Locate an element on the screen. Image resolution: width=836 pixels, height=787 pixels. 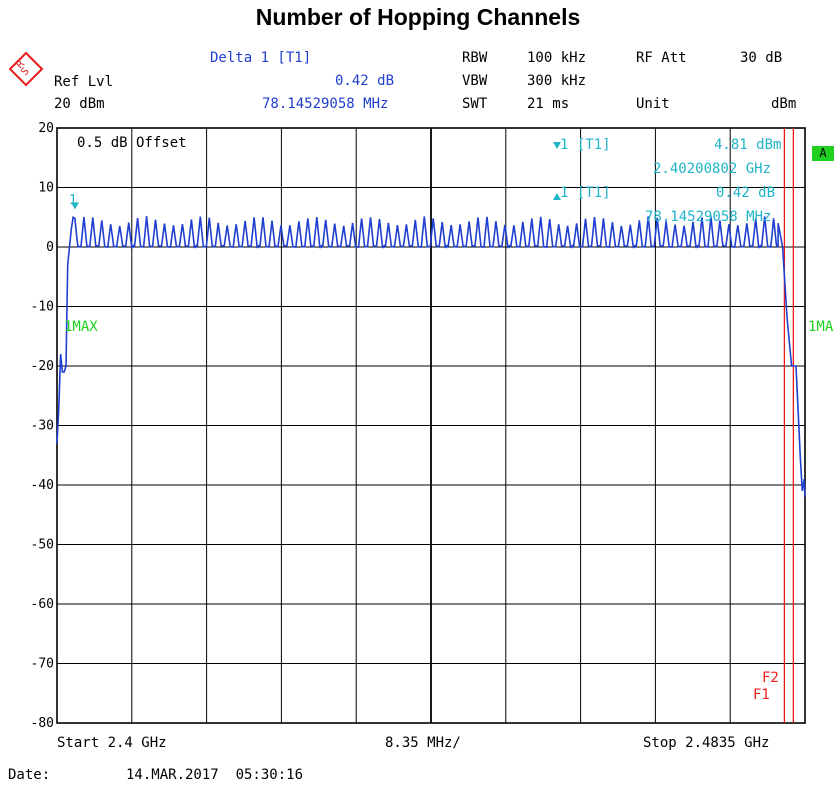
y-tick-label: -30 is located at coordinates (42, 426).